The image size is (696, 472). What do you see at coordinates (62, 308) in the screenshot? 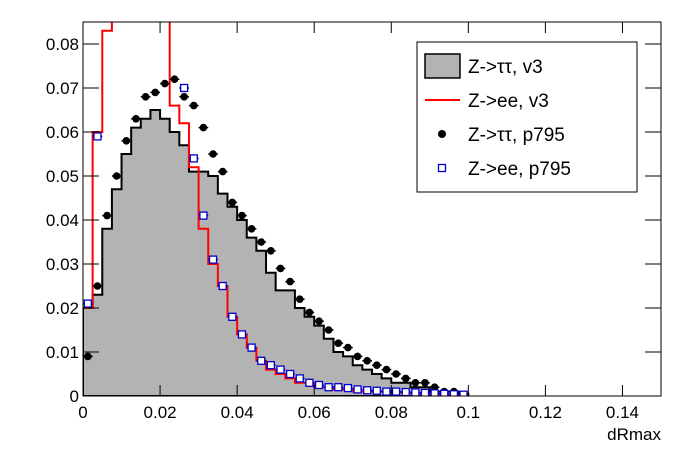
I see `y-tick-label: 0.02` at bounding box center [62, 308].